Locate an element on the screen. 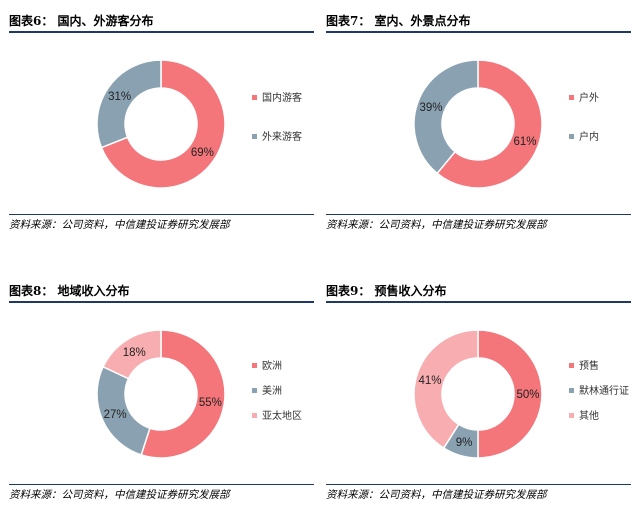  legend-label: 默林通行证 is located at coordinates (604, 390).